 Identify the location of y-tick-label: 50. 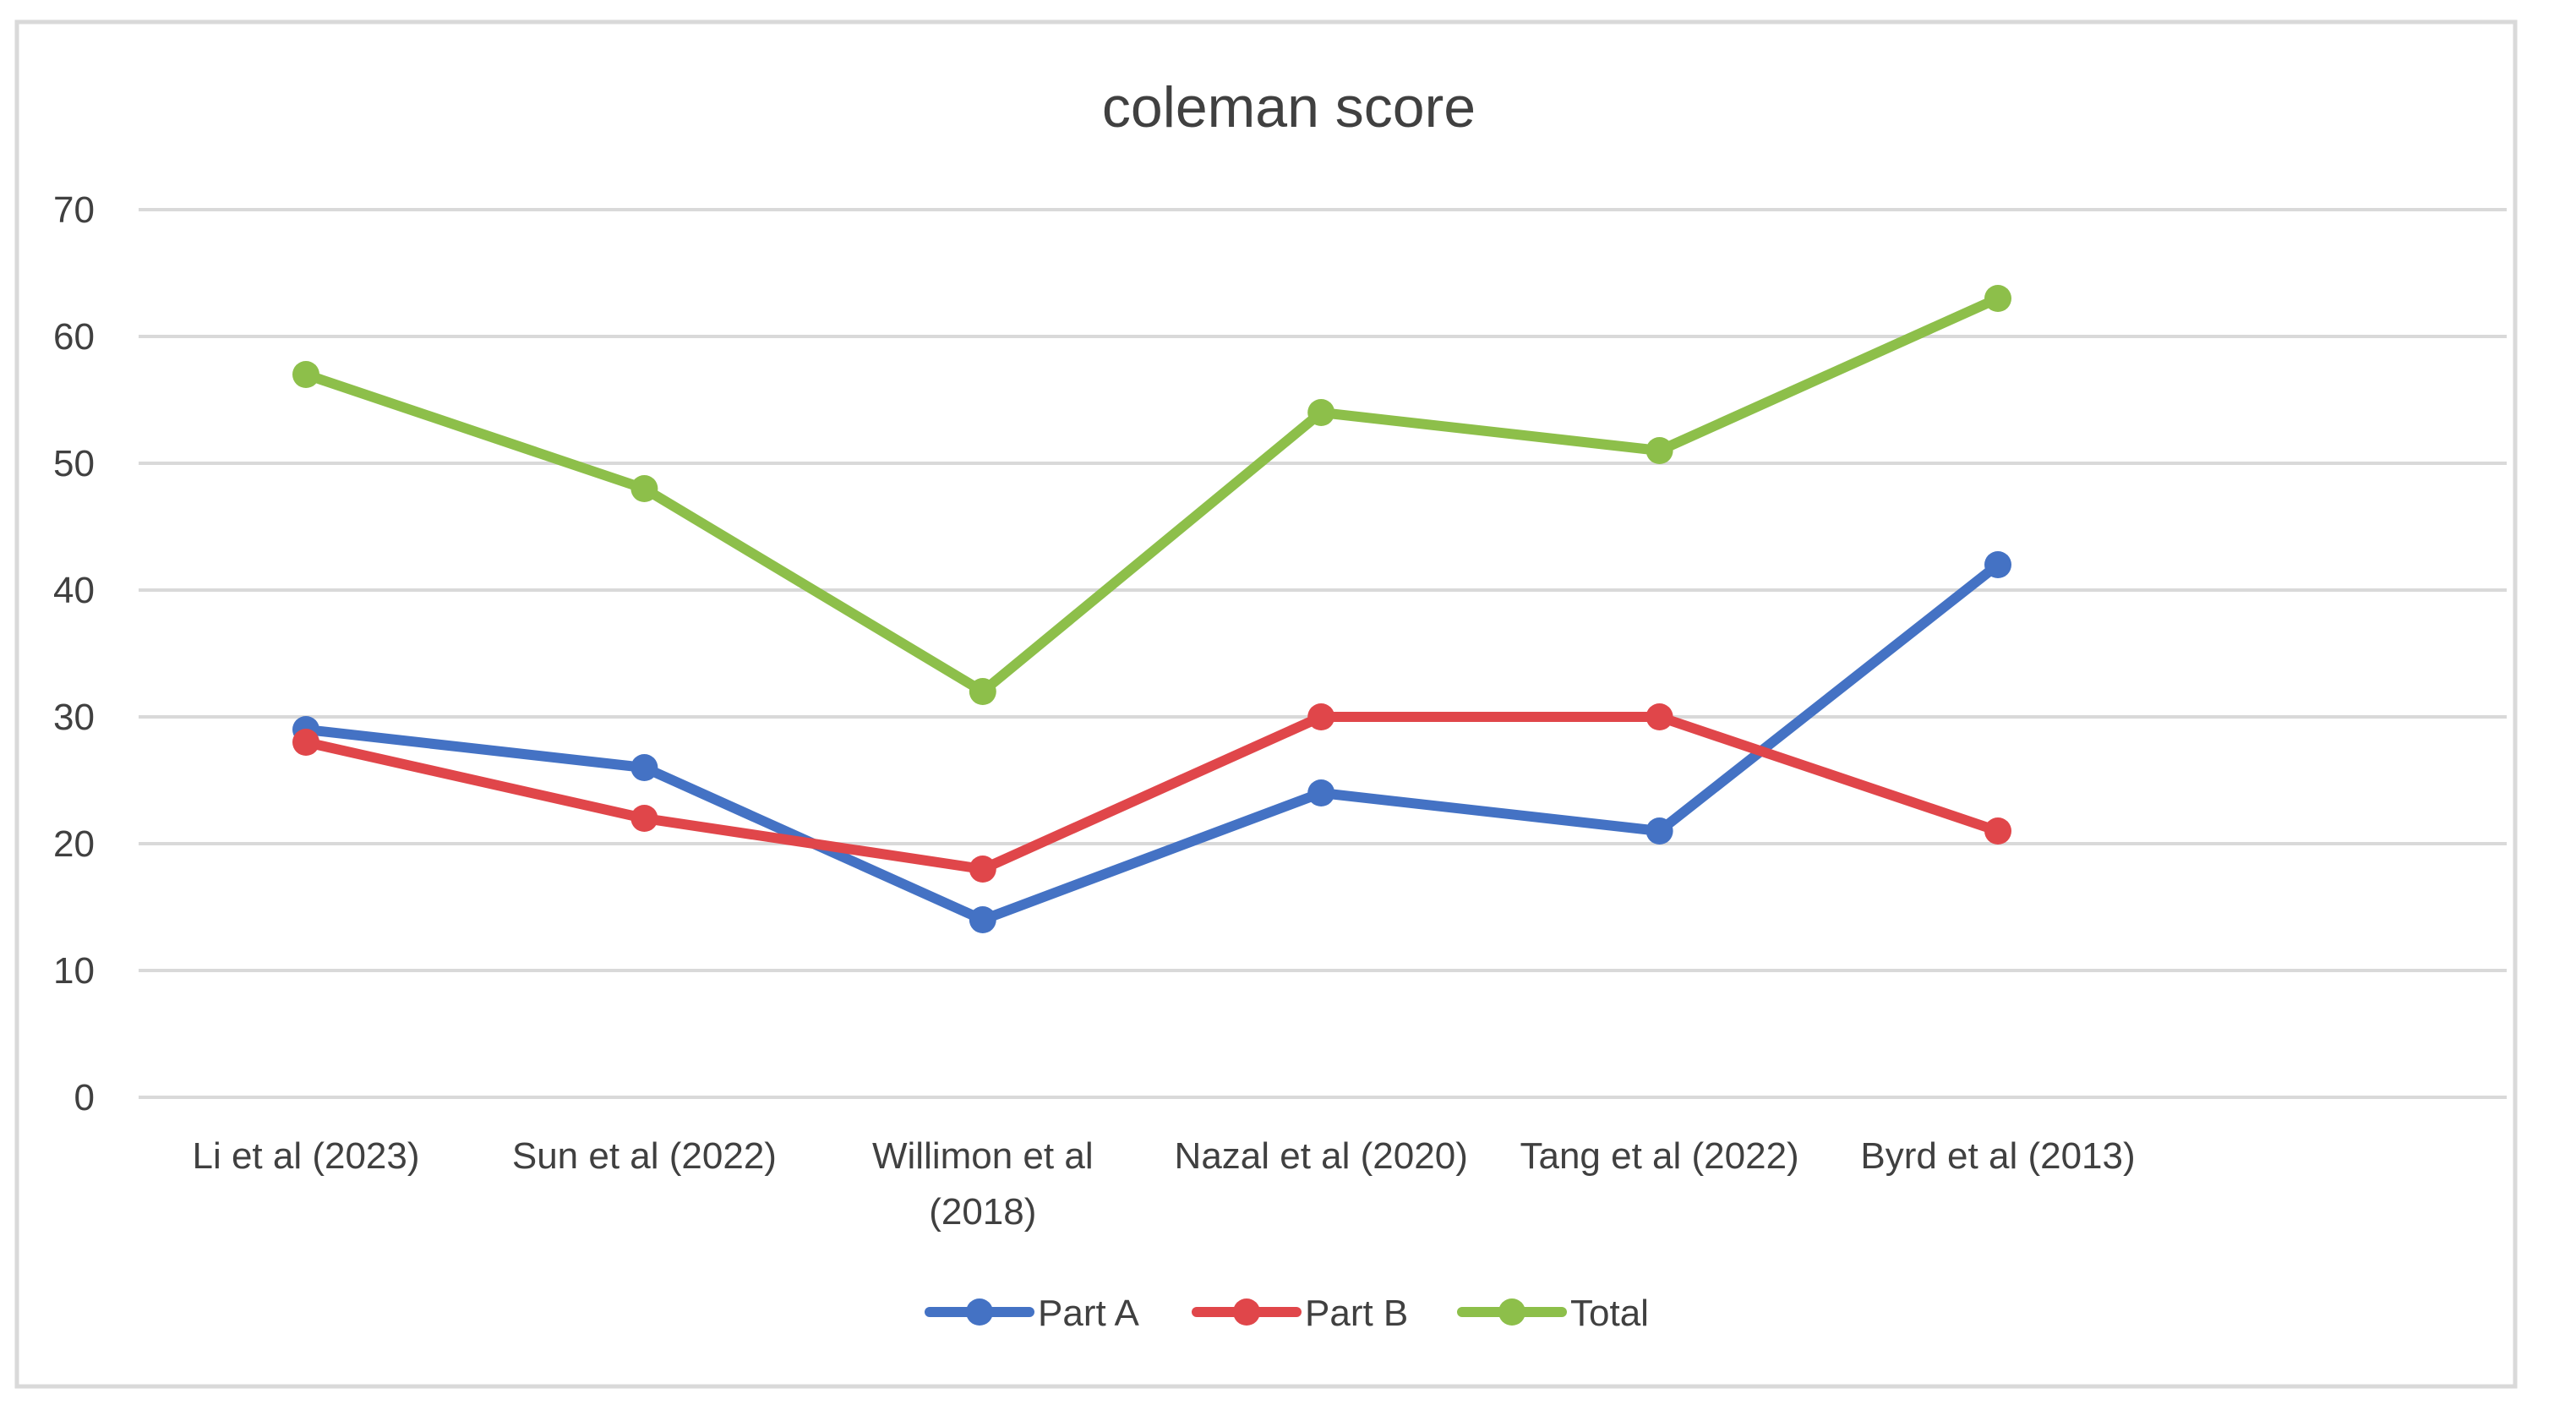
(74, 463).